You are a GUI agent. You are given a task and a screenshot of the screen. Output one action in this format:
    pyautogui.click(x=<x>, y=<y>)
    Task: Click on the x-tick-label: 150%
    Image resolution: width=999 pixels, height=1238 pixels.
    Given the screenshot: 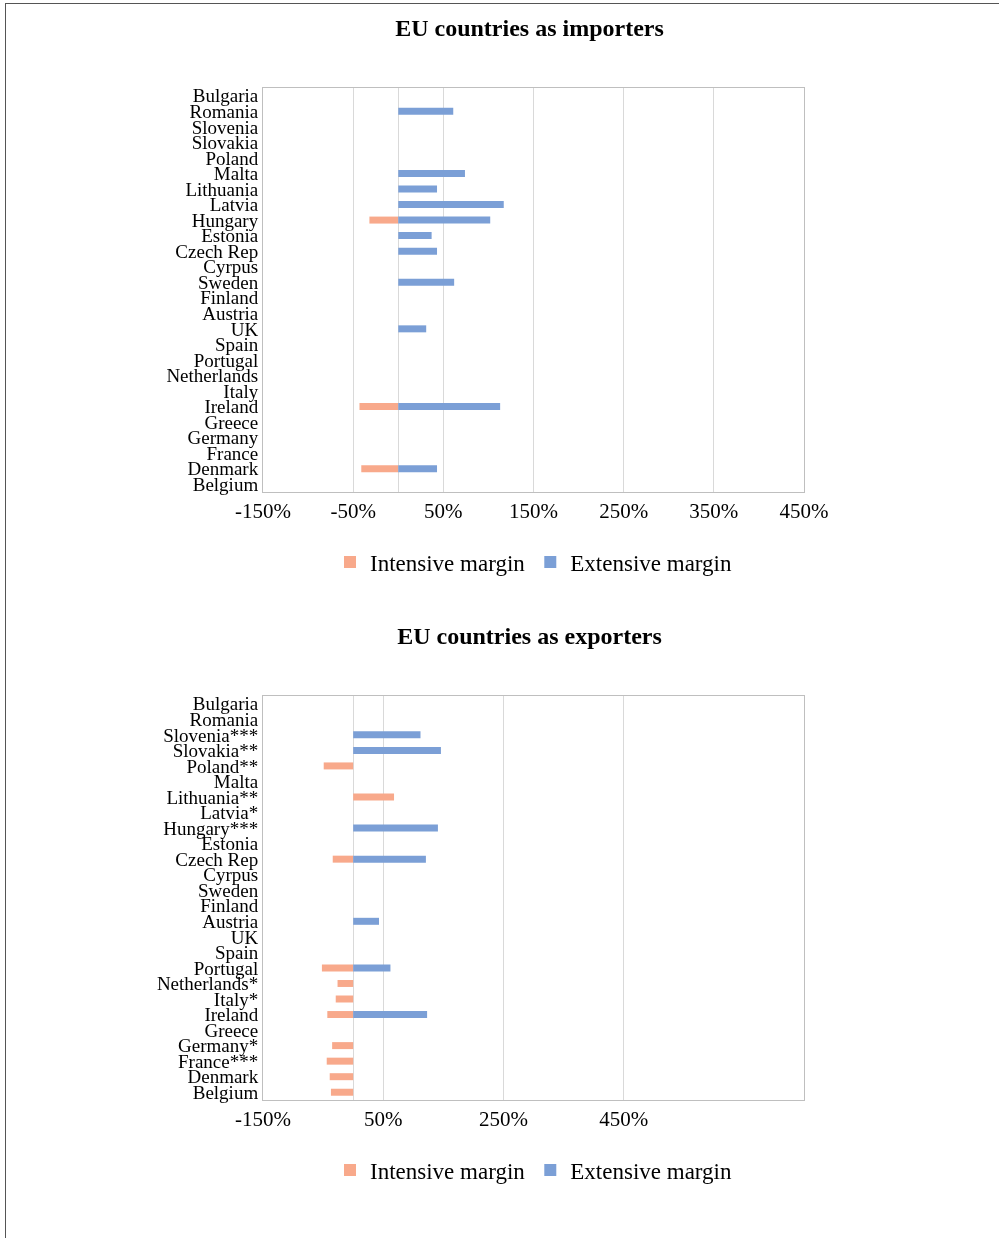 What is the action you would take?
    pyautogui.click(x=533, y=511)
    